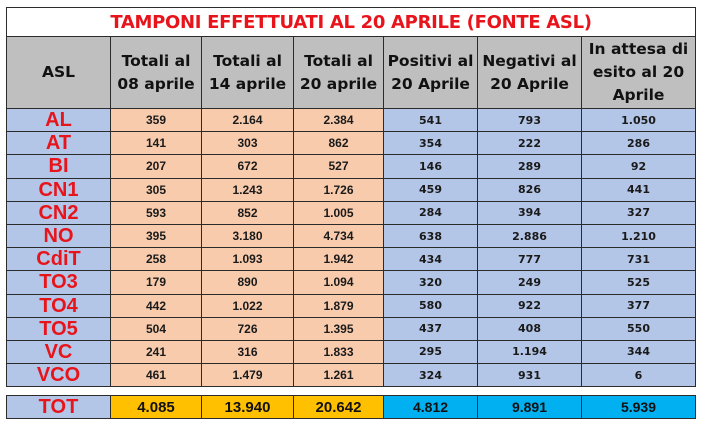 The width and height of the screenshot is (702, 428). Describe the element at coordinates (338, 236) in the screenshot. I see `cell-totali-20: 4.734` at that location.